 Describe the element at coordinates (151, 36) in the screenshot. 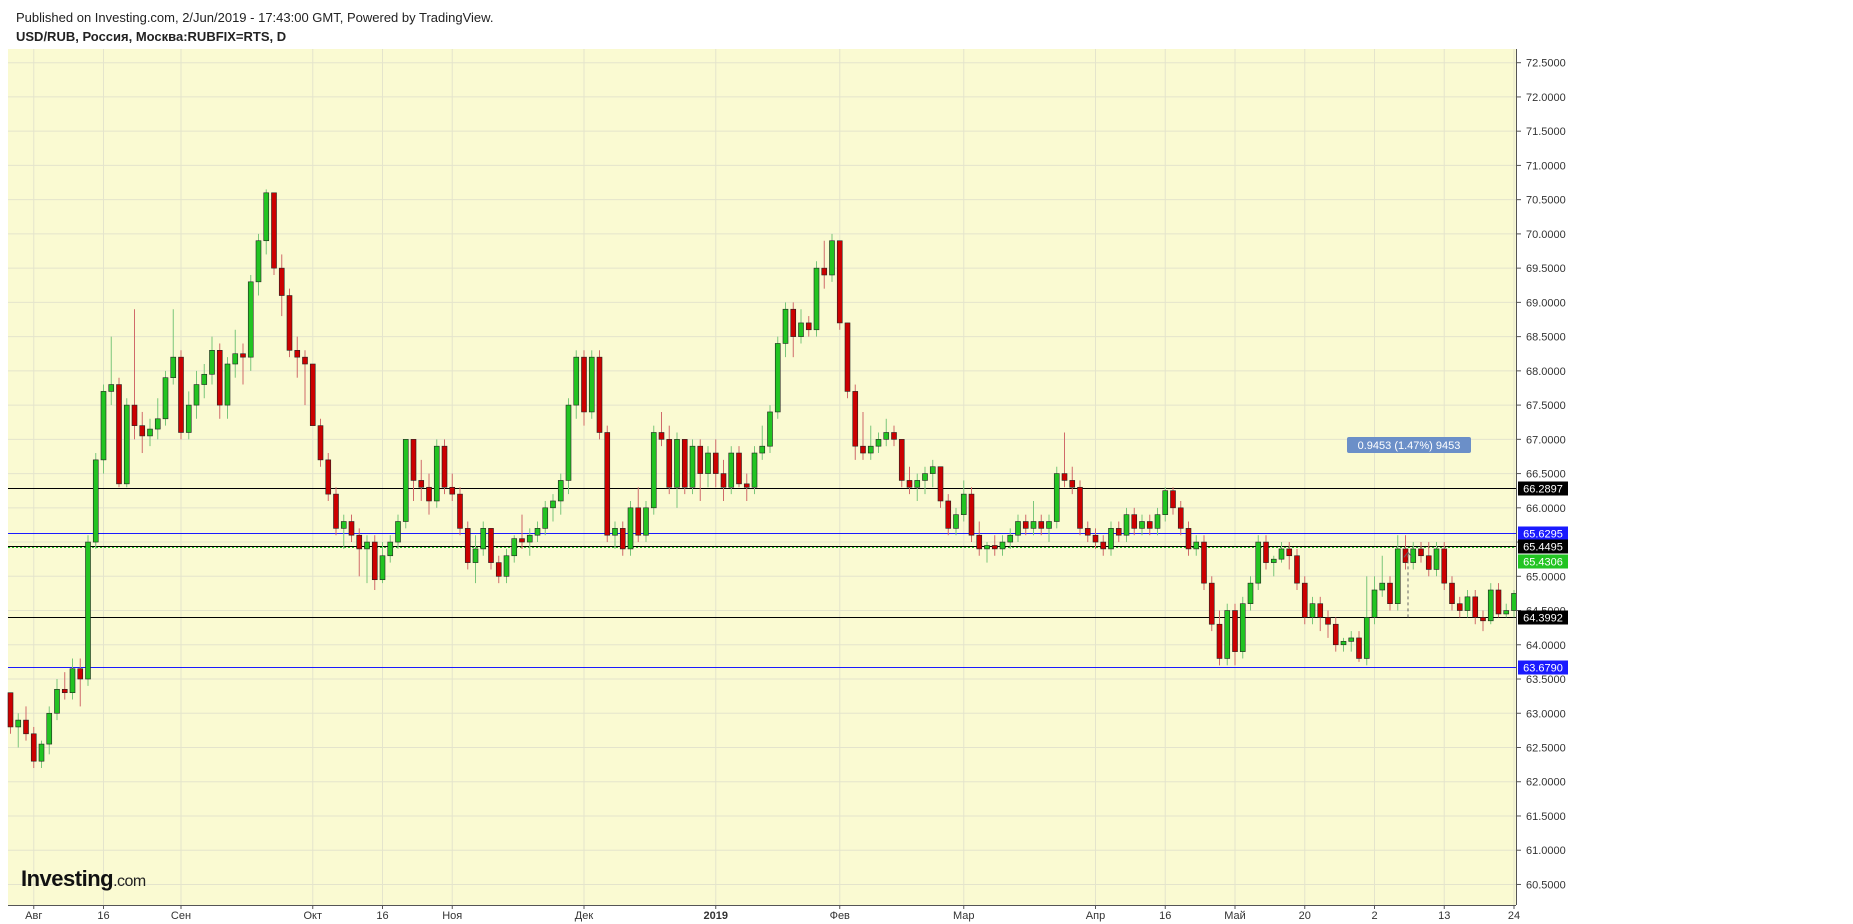

I see `symbol-title: USD/RUB, Россия, Москва:RUBFIX=RTS, D` at that location.